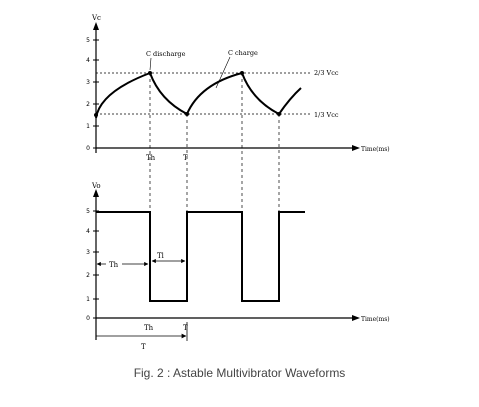  Describe the element at coordinates (243, 53) in the screenshot. I see `charge-label: C charge` at that location.